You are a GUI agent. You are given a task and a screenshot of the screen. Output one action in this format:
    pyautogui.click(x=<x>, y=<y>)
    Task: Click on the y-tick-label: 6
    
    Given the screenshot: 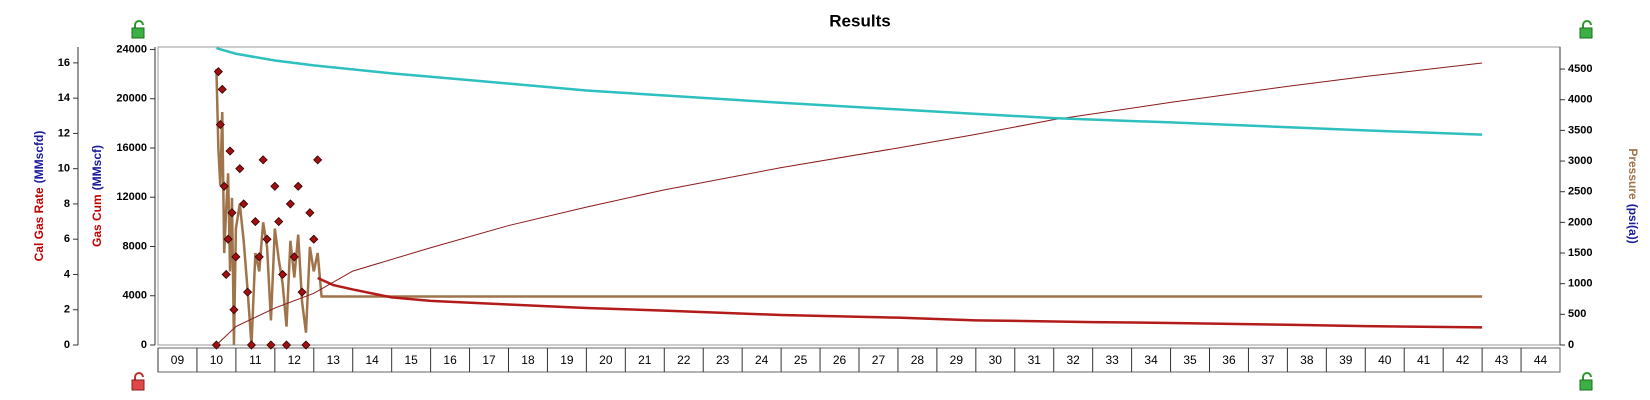 What is the action you would take?
    pyautogui.click(x=67, y=239)
    